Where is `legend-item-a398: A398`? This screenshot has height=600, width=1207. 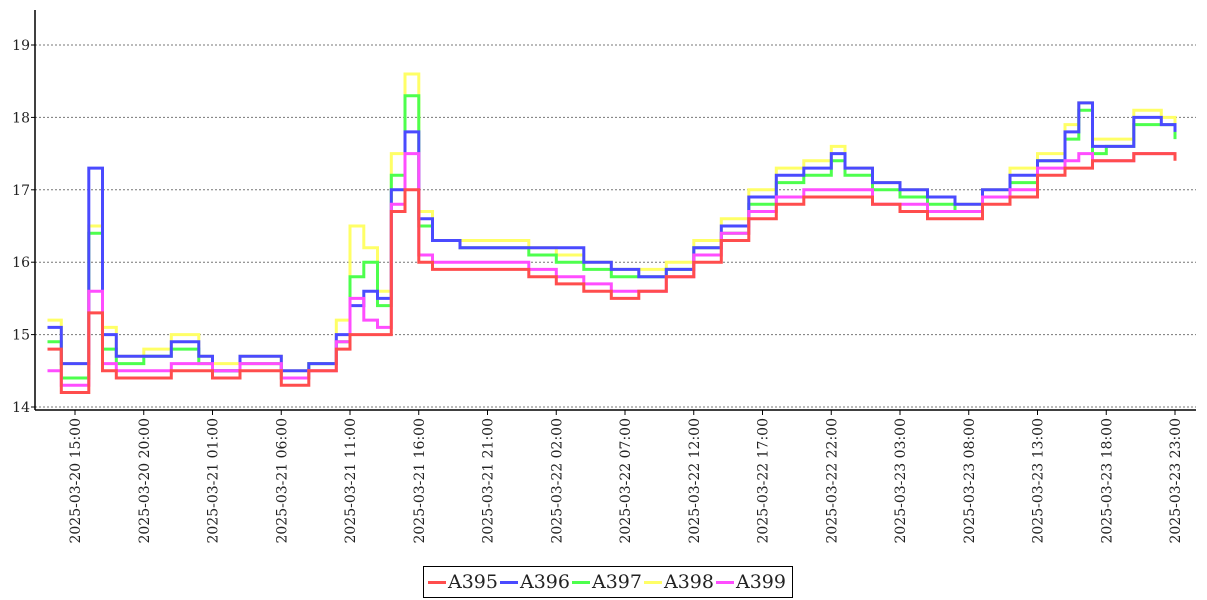 legend-item-a398: A398 is located at coordinates (679, 582).